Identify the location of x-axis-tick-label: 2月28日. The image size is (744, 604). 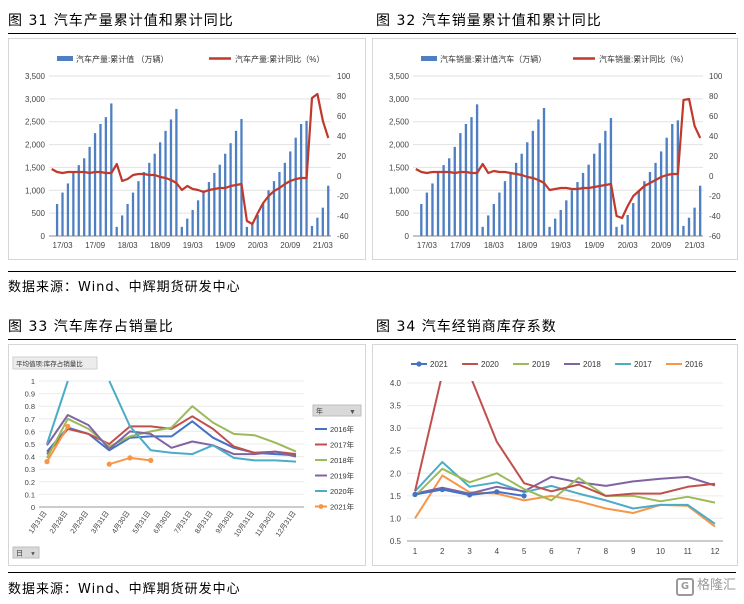
(58, 523).